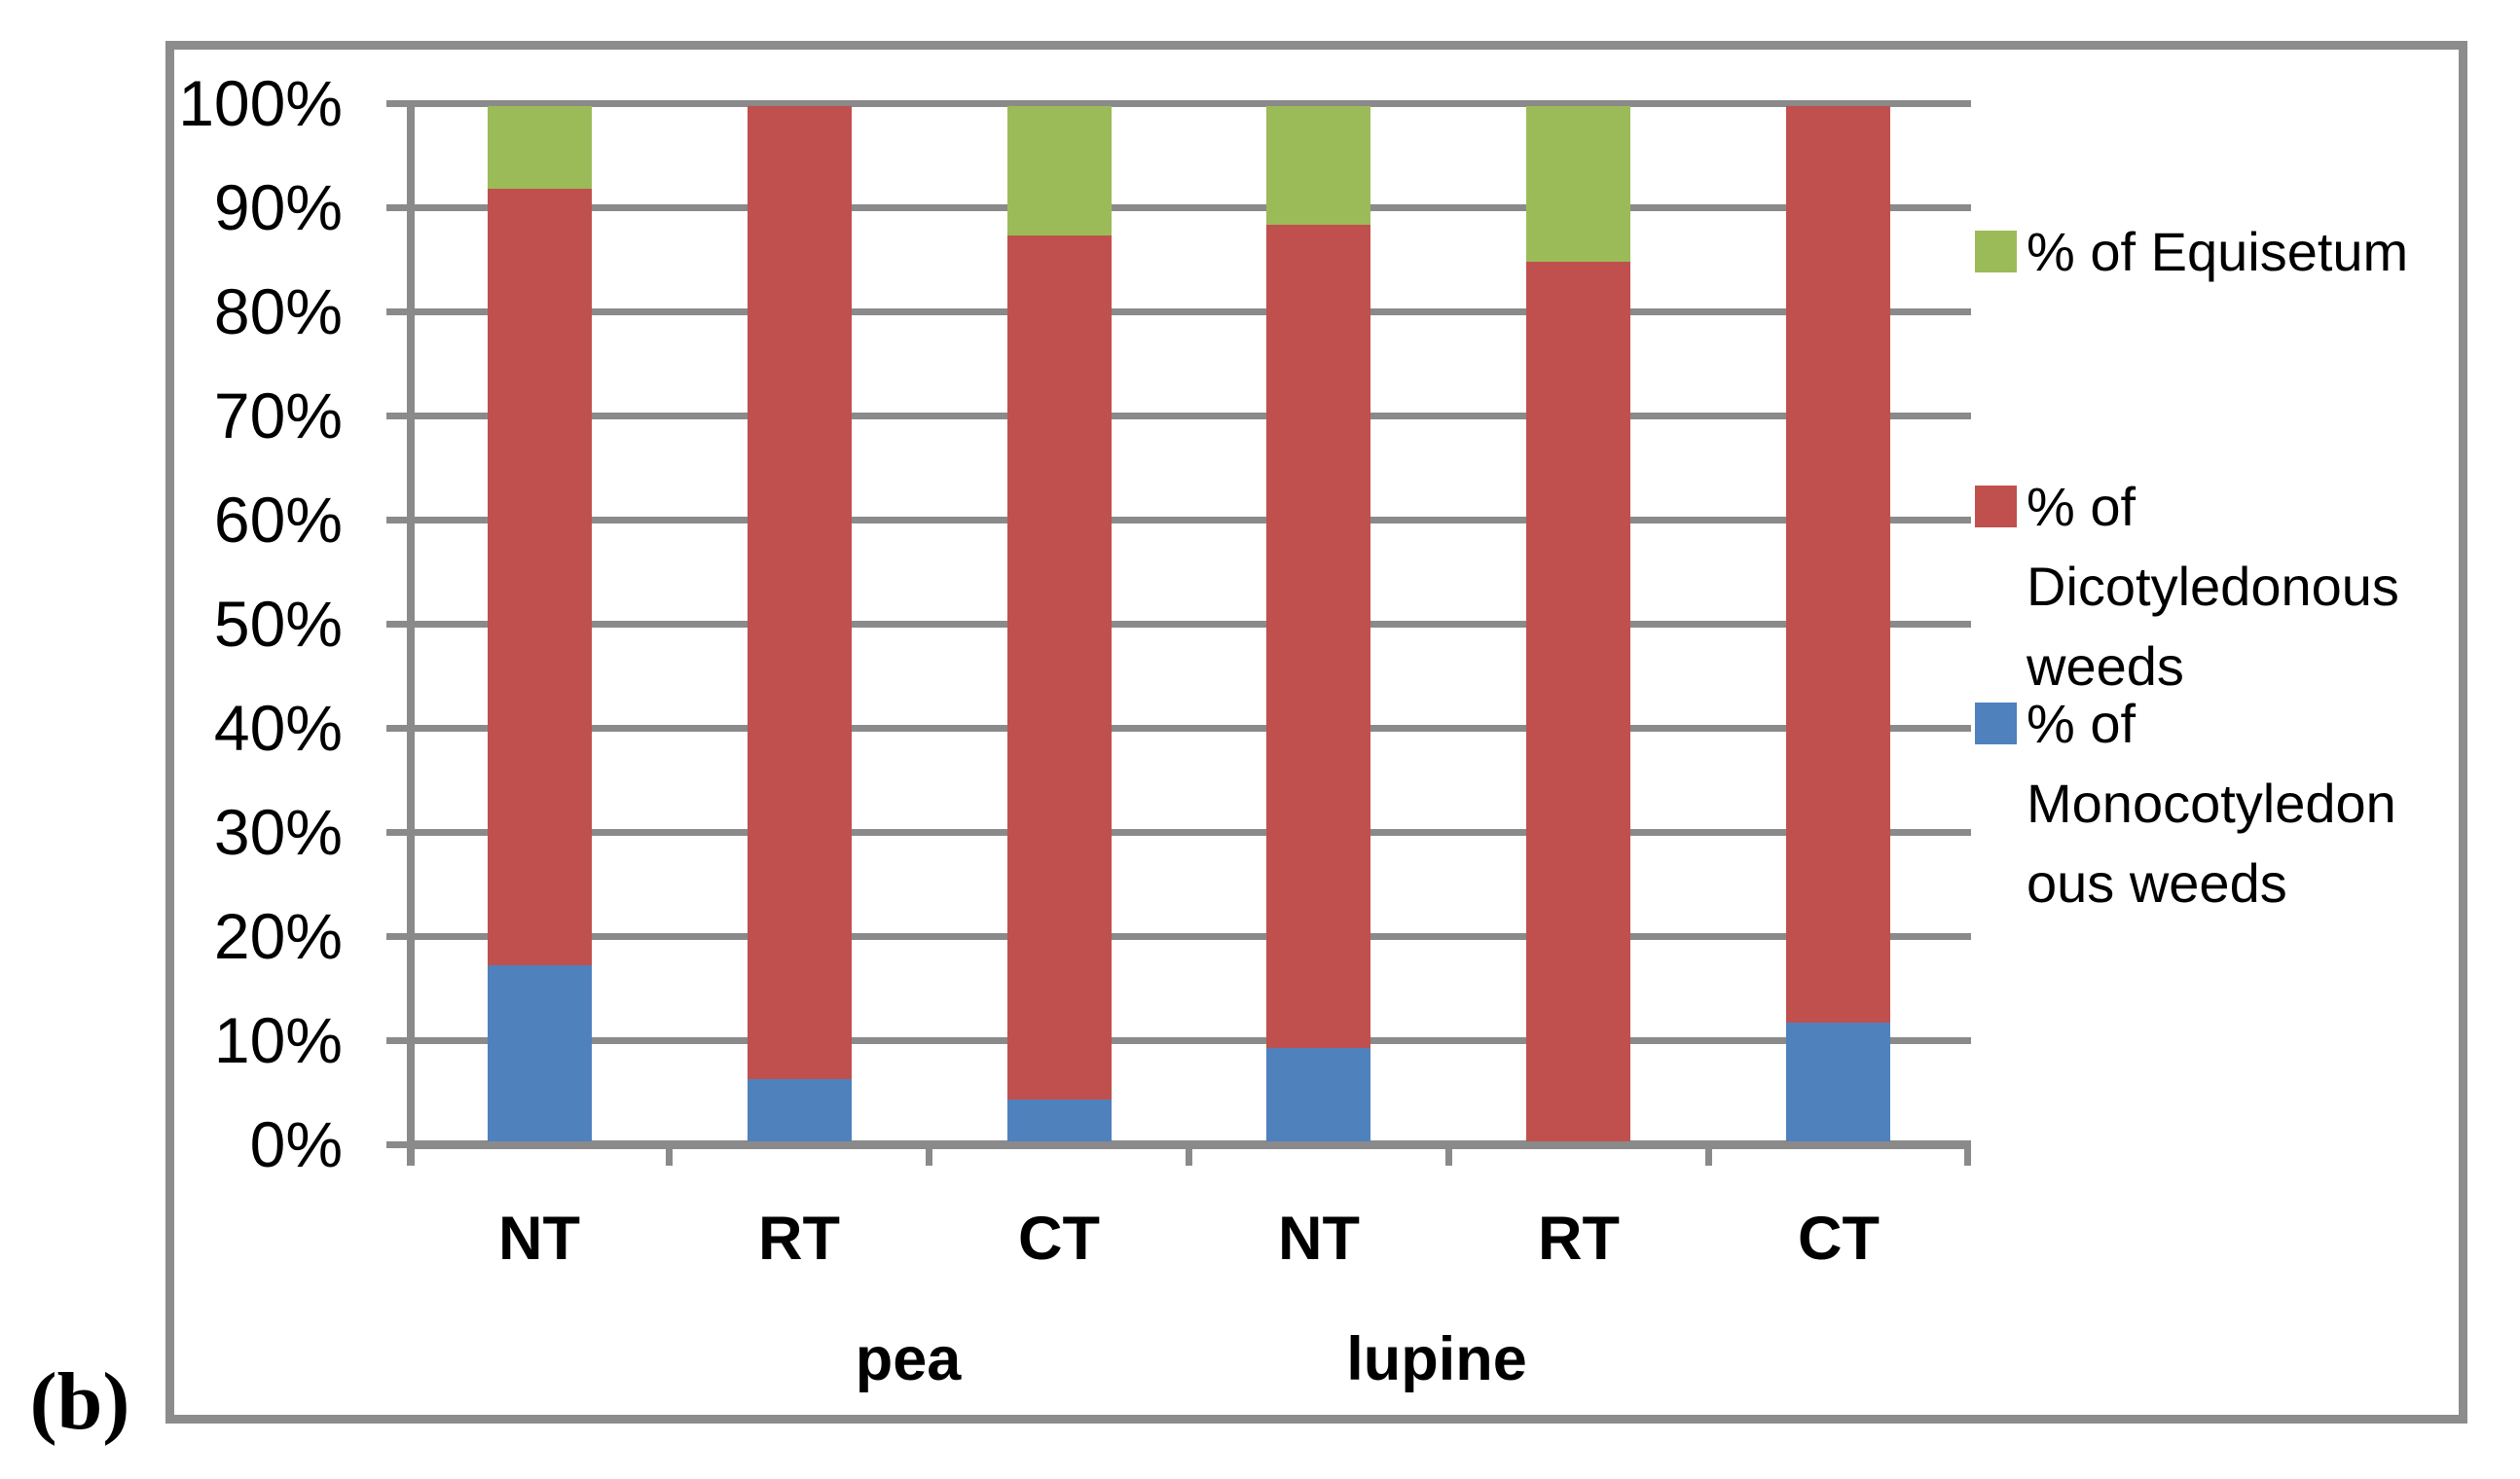  What do you see at coordinates (296, 1144) in the screenshot?
I see `y-axis-label: 0%` at bounding box center [296, 1144].